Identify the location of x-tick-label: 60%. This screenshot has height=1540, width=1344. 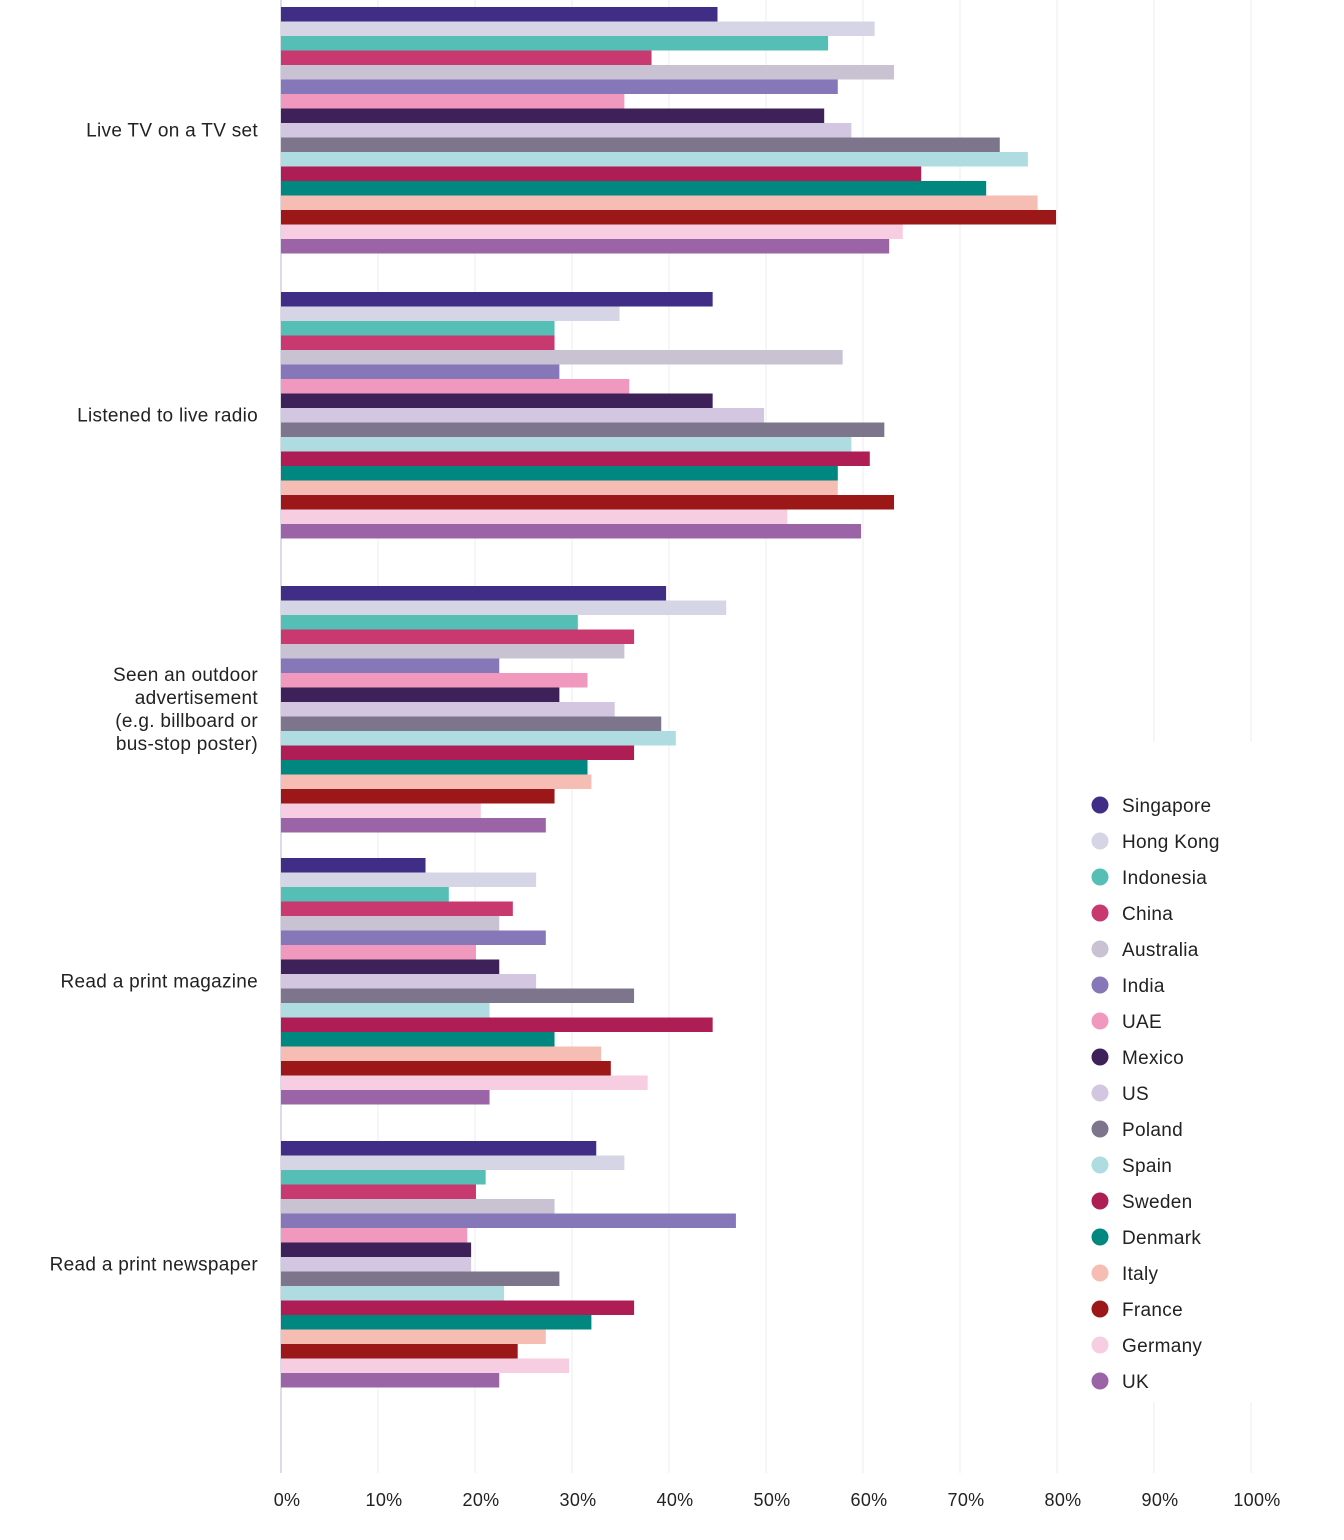
(869, 1500).